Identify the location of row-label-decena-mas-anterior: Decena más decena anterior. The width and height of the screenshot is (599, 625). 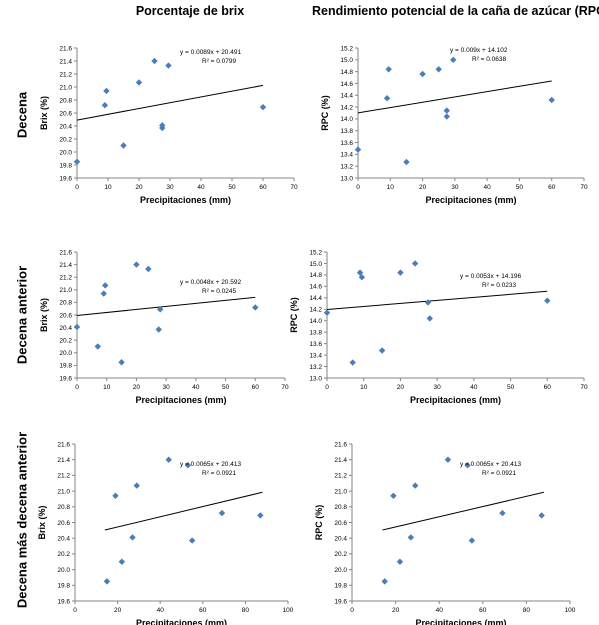
(22, 520).